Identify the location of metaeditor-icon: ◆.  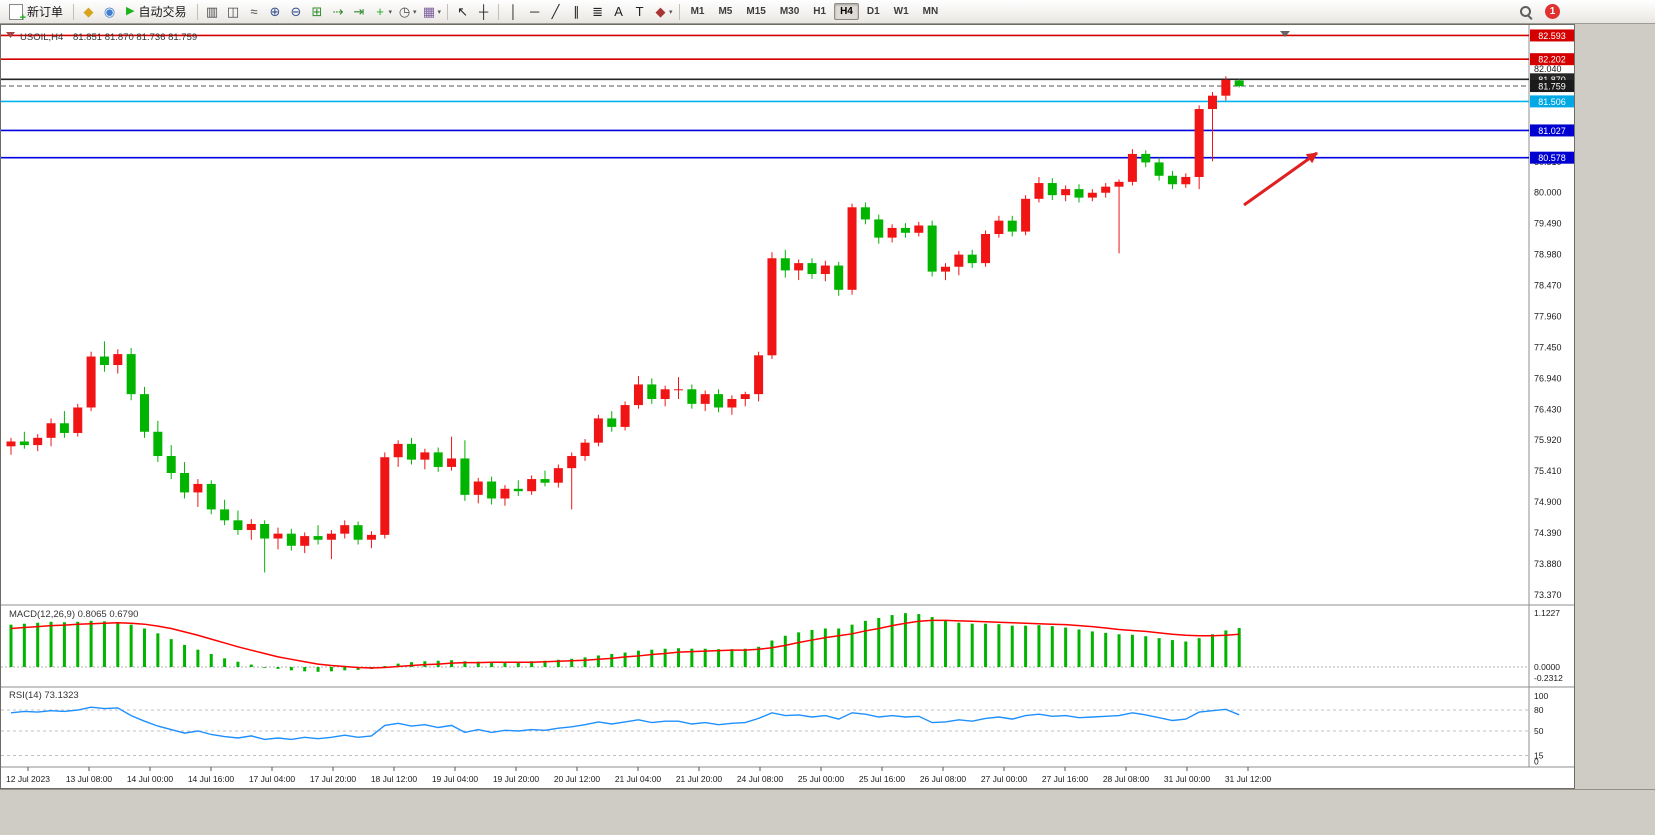
(88, 11).